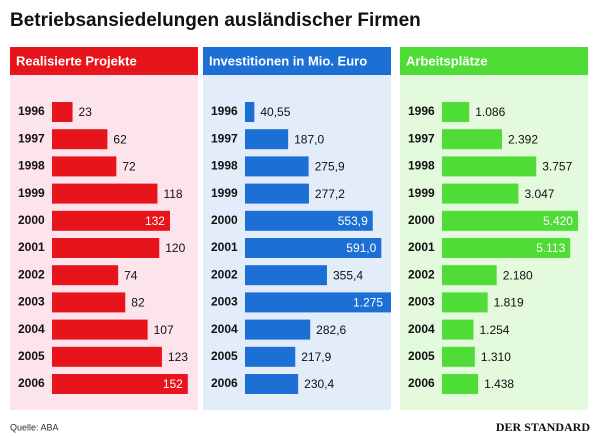  What do you see at coordinates (447, 60) in the screenshot?
I see `panel-title: Arbeitsplätze` at bounding box center [447, 60].